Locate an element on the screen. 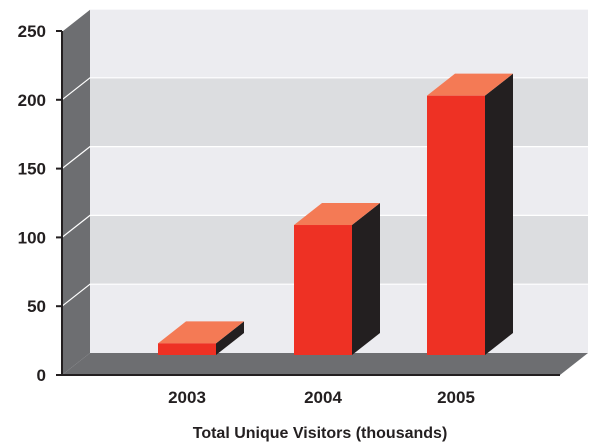 Image resolution: width=589 pixels, height=445 pixels. y-tick-labels: 0 50 100 150 200 250 is located at coordinates (32, 203).